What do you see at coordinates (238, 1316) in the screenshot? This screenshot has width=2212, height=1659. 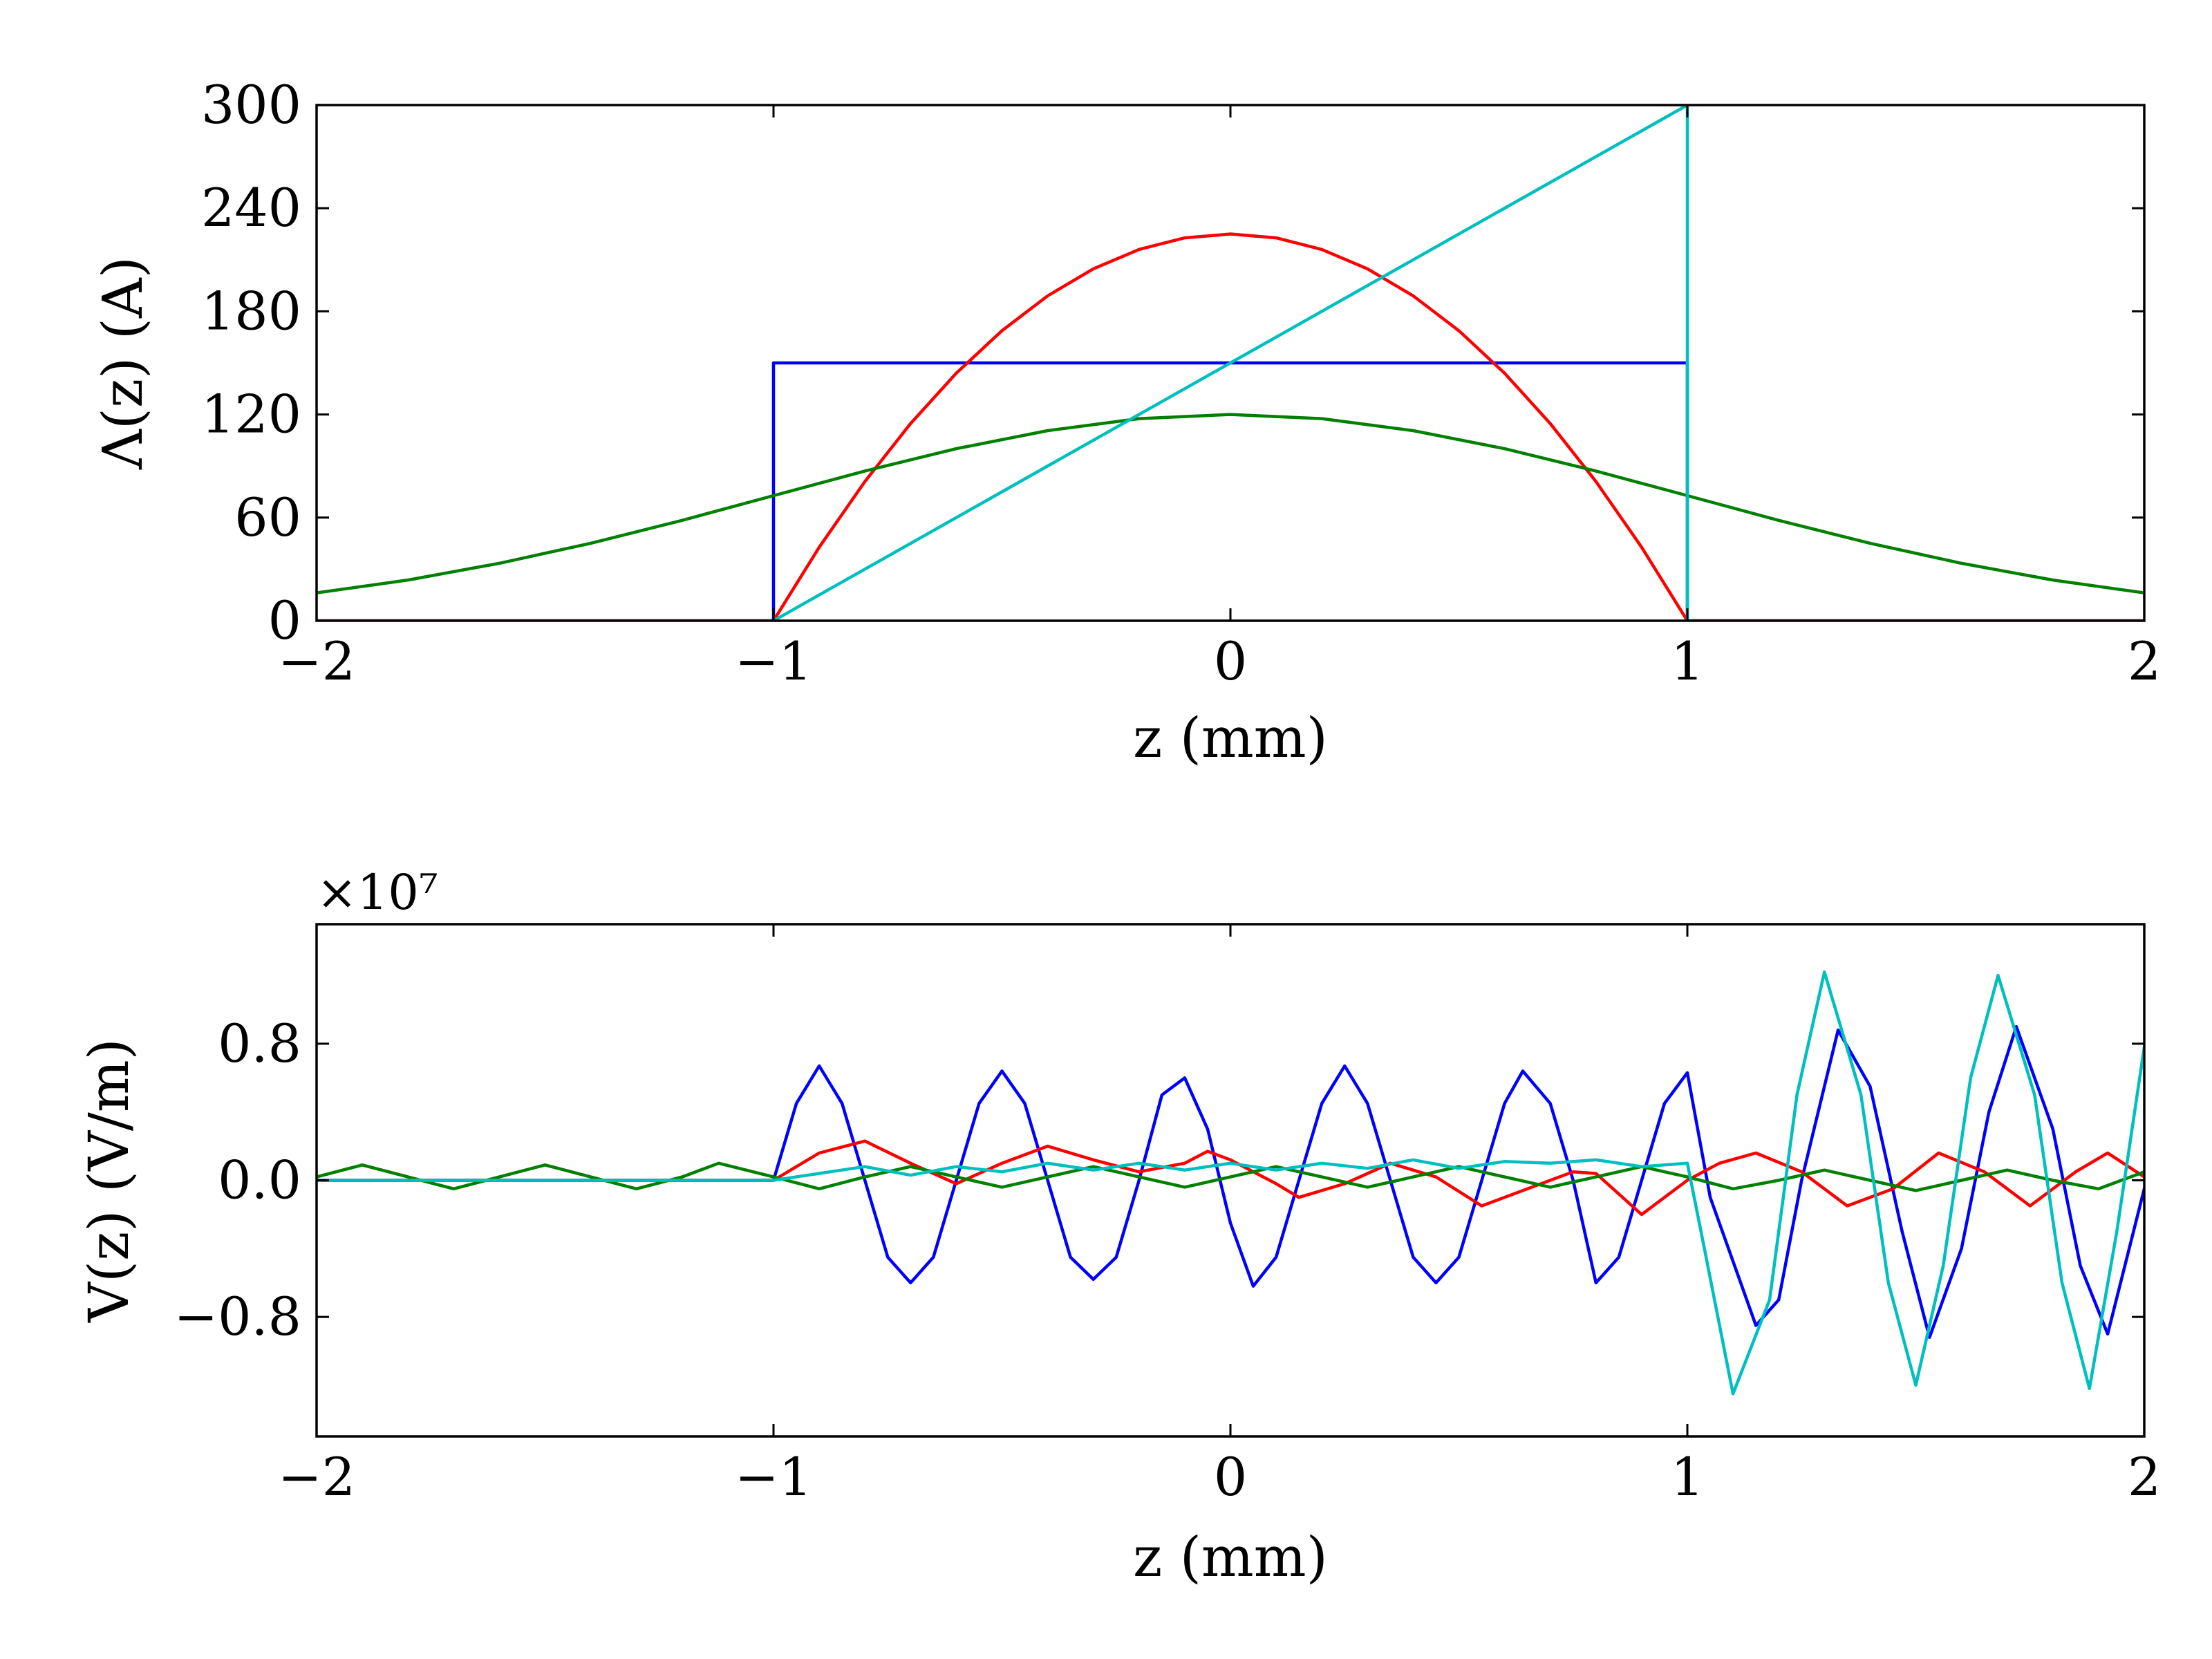 I see `y-tick-label: −0.8` at bounding box center [238, 1316].